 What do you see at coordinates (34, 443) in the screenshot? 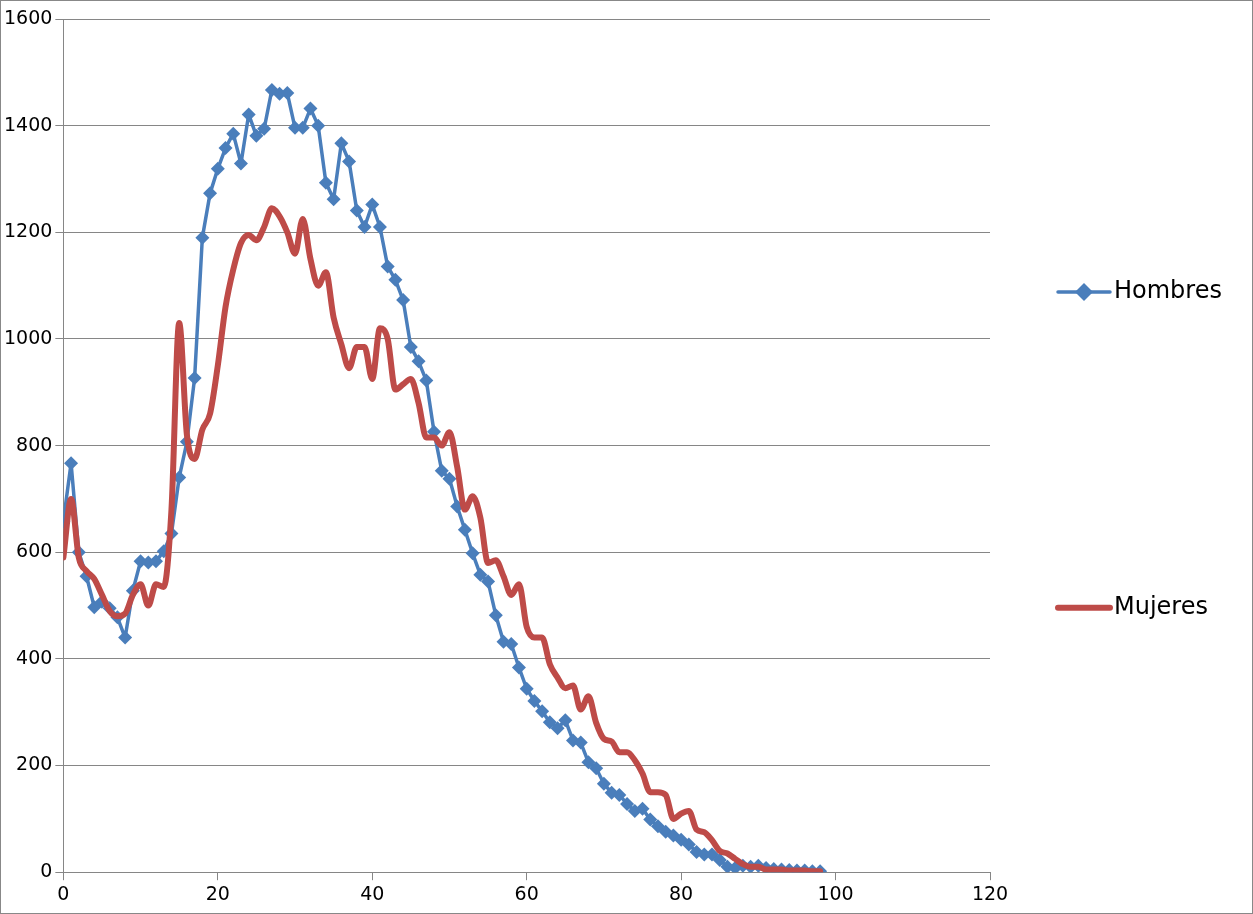
I see `y-tick-label: 800` at bounding box center [34, 443].